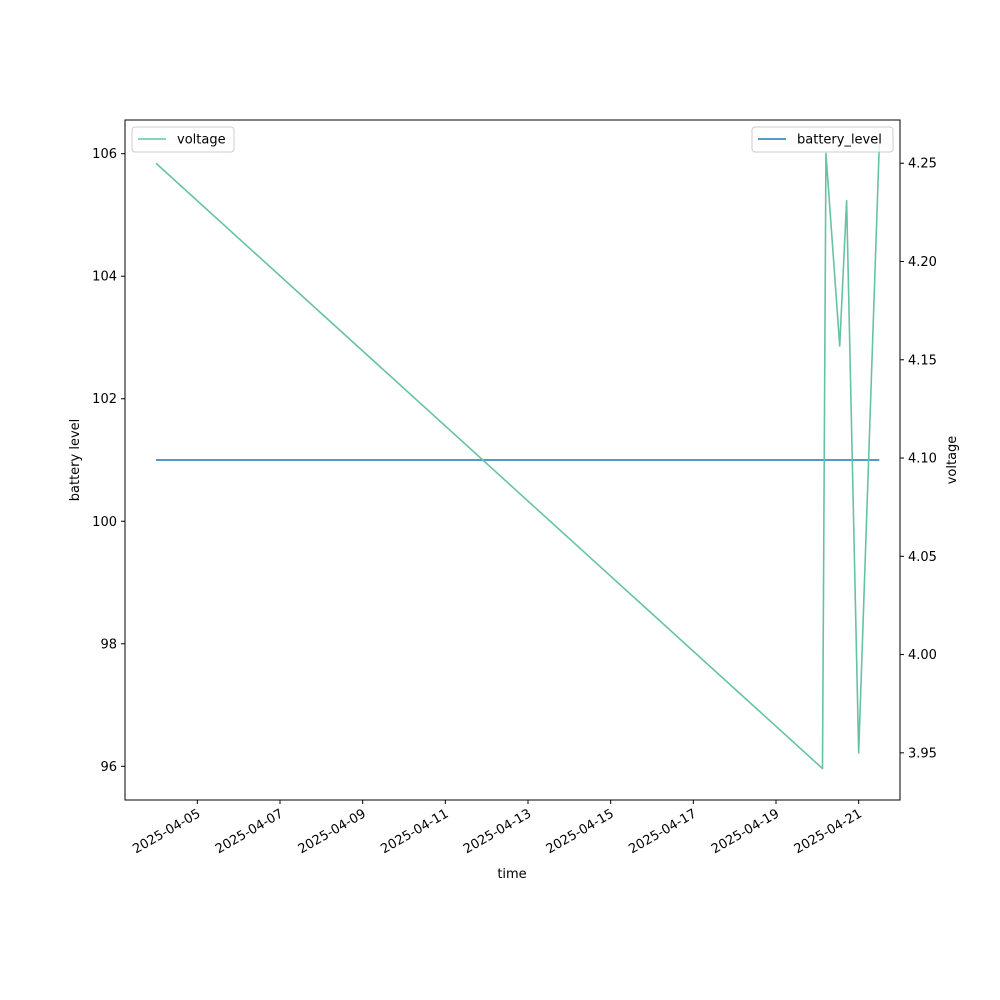  What do you see at coordinates (839, 140) in the screenshot?
I see `legend-battery-level-label: battery_level` at bounding box center [839, 140].